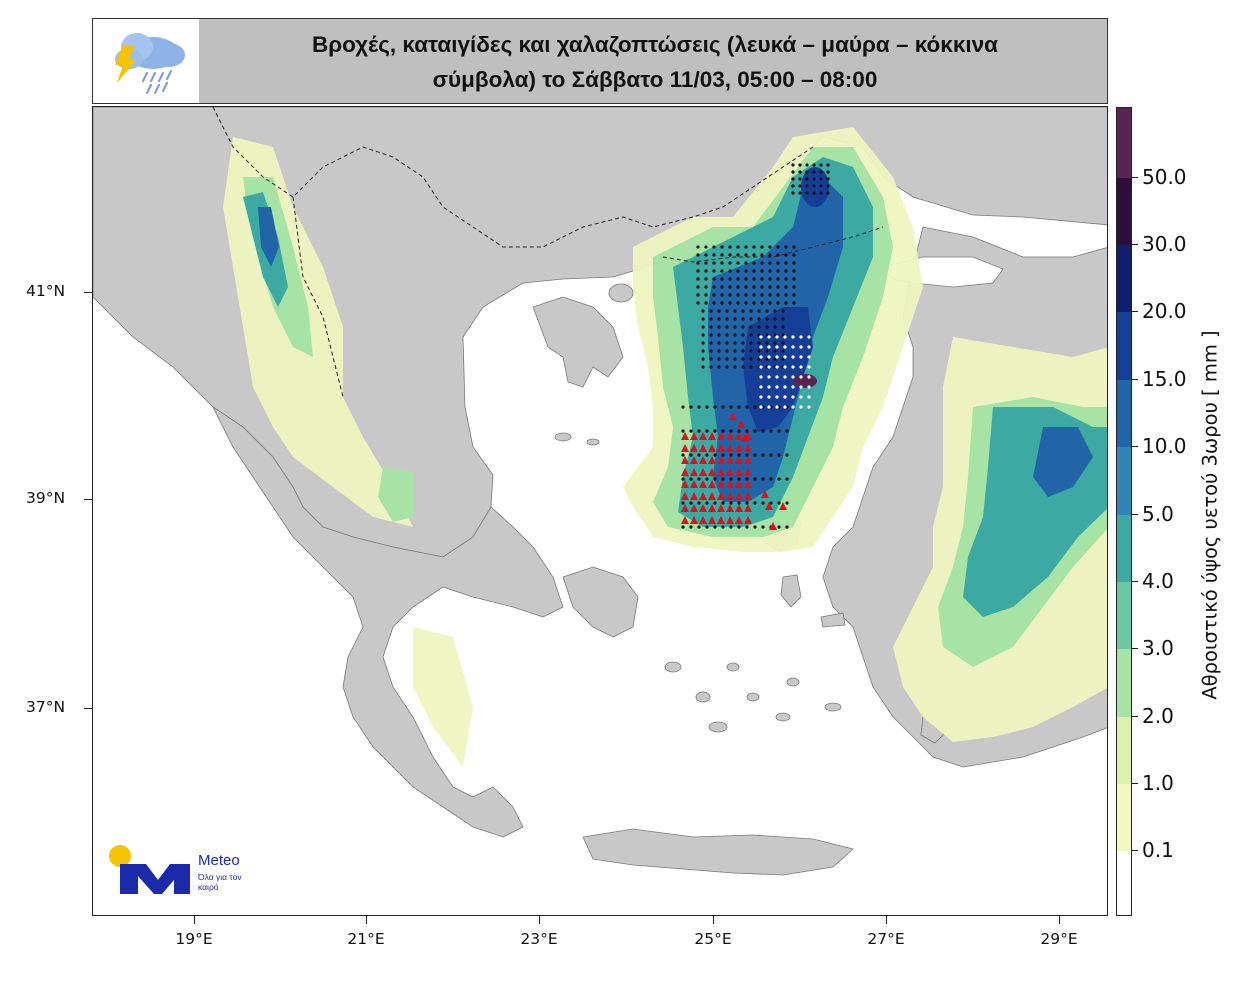 This screenshot has height=982, width=1243. Describe the element at coordinates (755, 346) in the screenshot. I see `symbol-black-dots` at that location.